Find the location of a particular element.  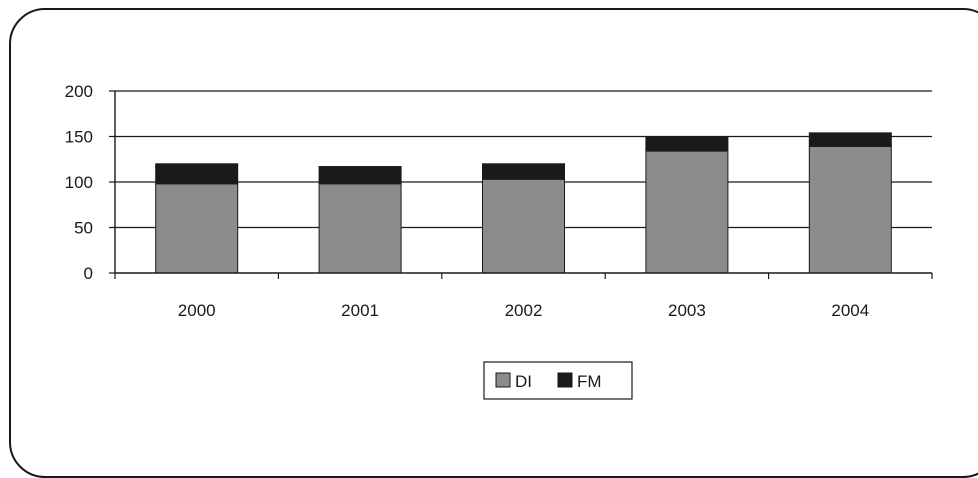

y-tick-label-0: 0 is located at coordinates (88, 273).